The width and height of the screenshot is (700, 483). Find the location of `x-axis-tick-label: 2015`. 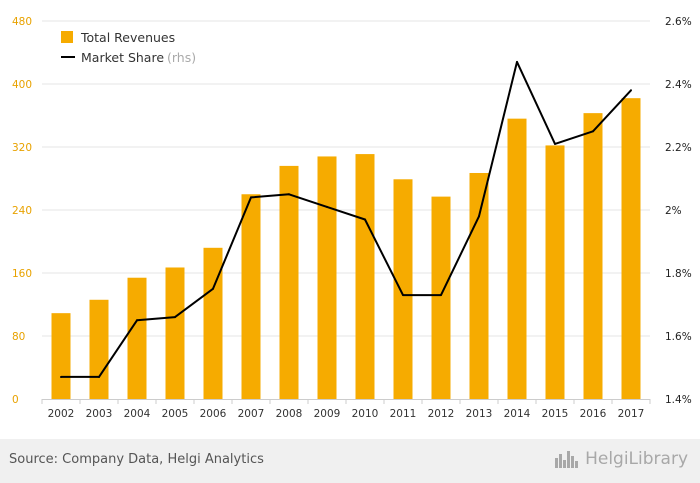

x-axis-tick-label: 2015 is located at coordinates (555, 414).